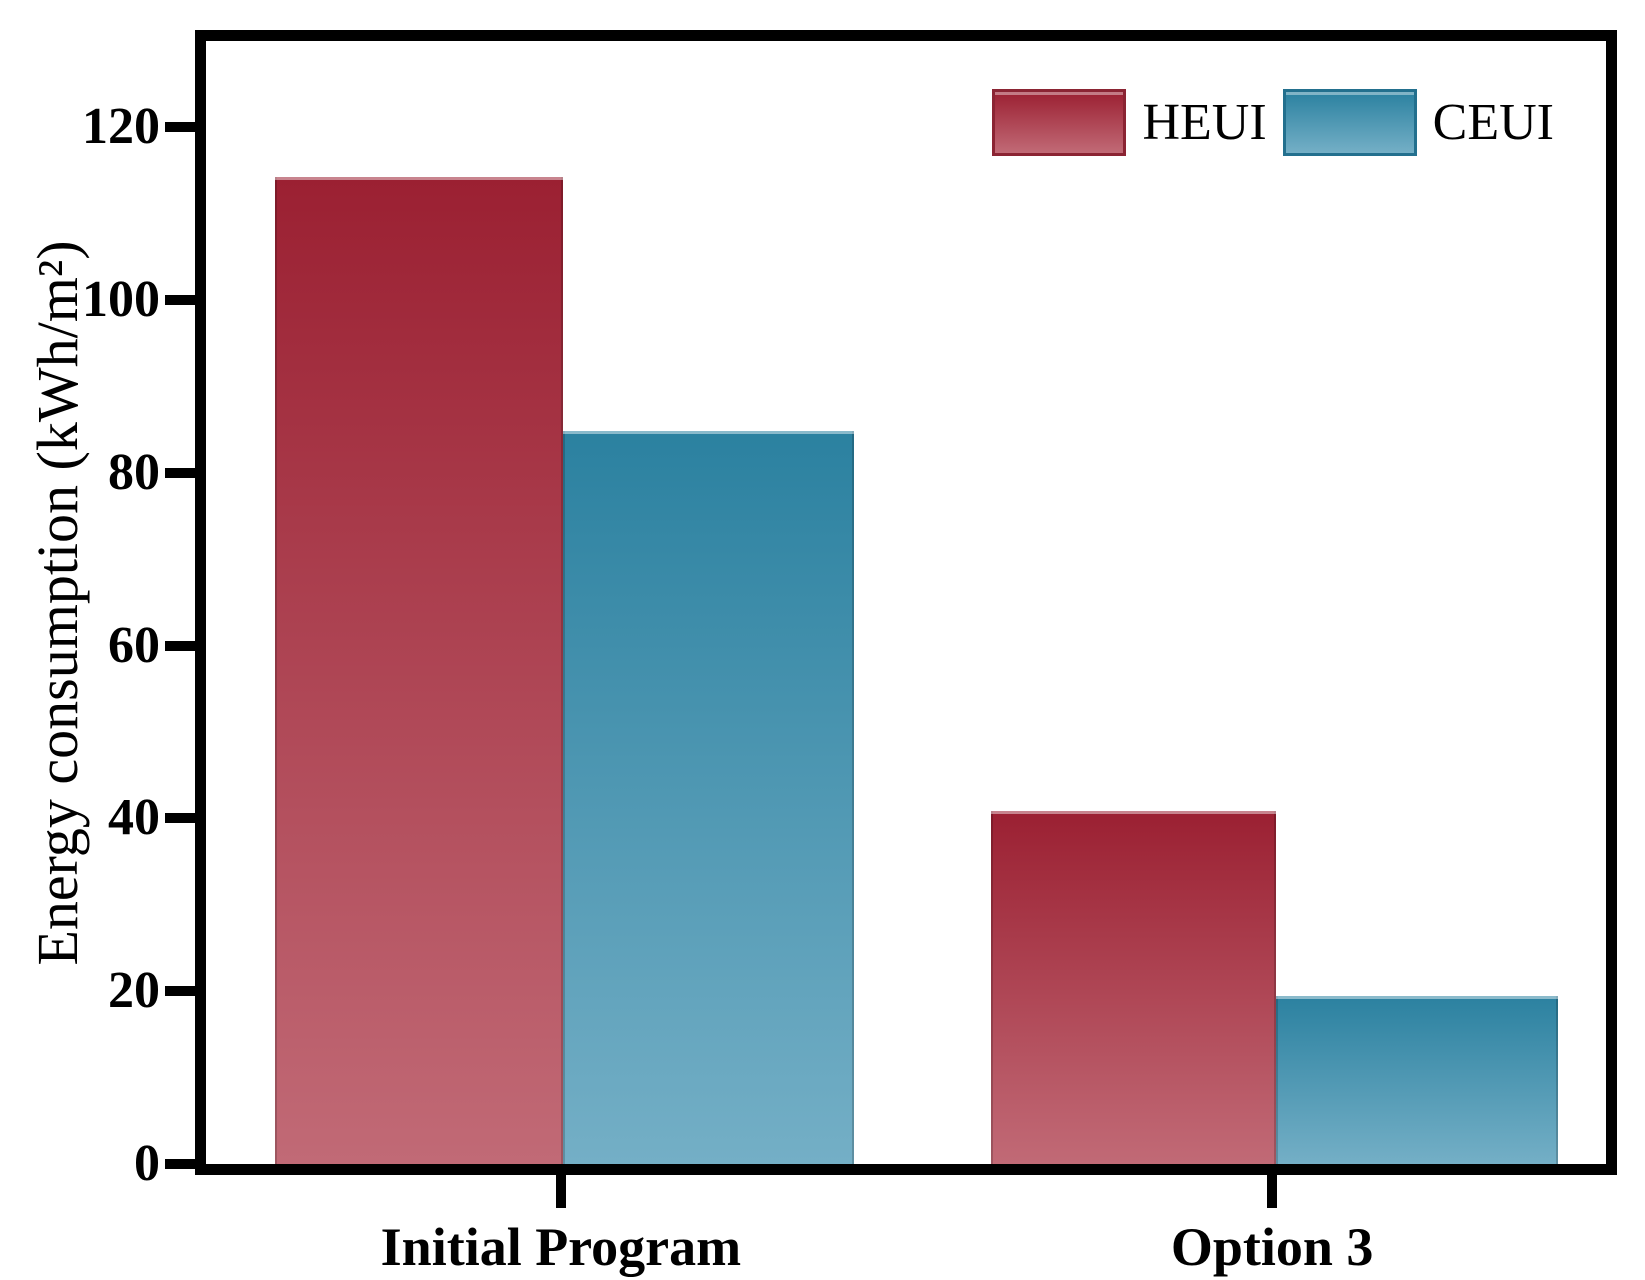 This screenshot has height=1280, width=1645. What do you see at coordinates (1204, 122) in the screenshot?
I see `legend-label-heui: HEUI` at bounding box center [1204, 122].